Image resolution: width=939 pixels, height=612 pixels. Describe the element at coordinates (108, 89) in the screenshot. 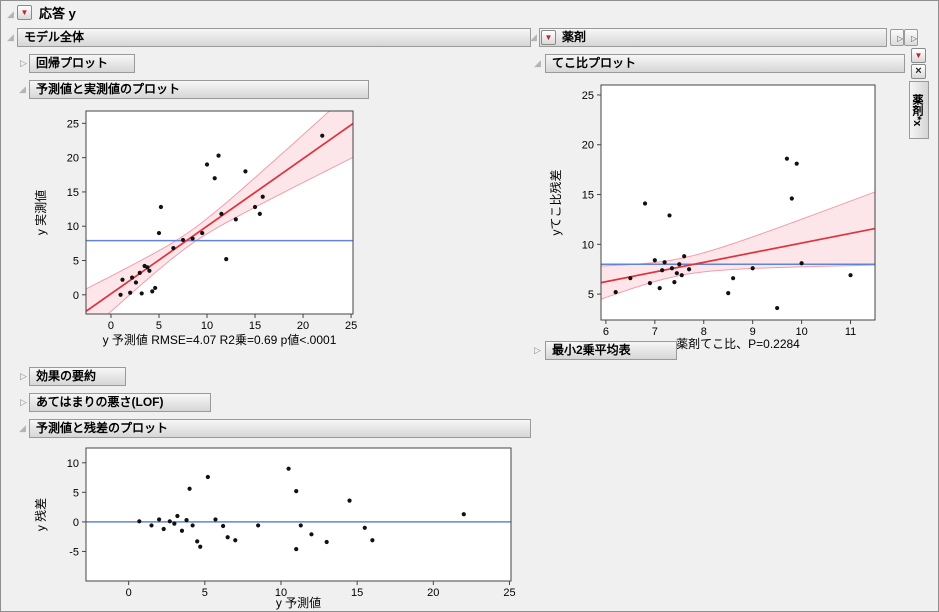

I see `outline-title: 予測値と実測値のプロット` at that location.